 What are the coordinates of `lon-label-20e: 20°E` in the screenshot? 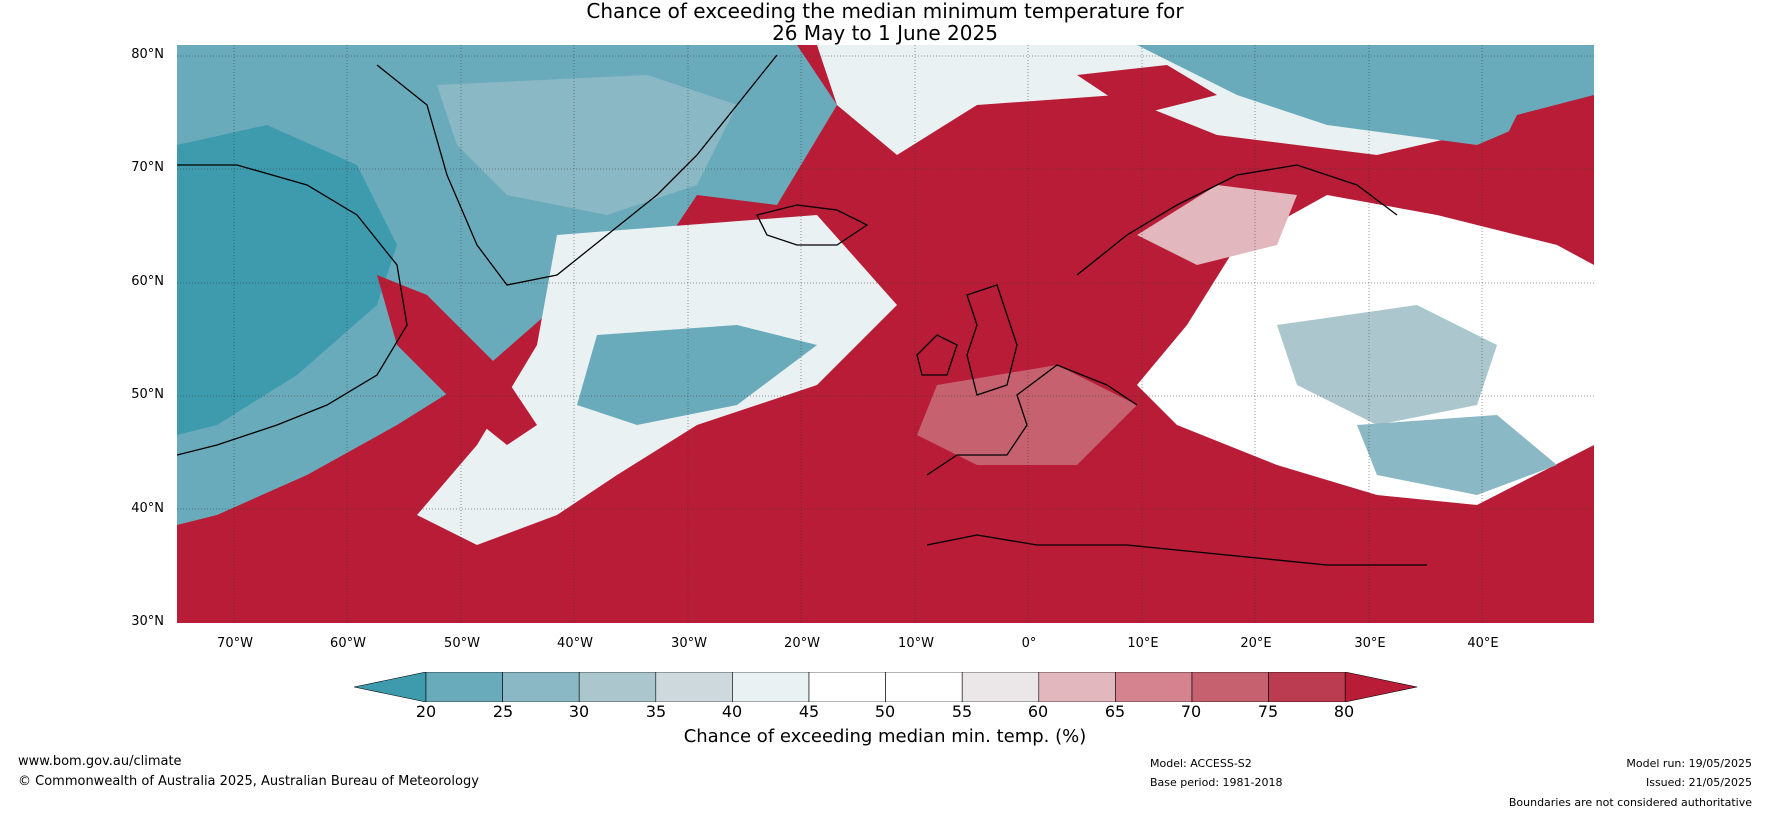 It's located at (1256, 643).